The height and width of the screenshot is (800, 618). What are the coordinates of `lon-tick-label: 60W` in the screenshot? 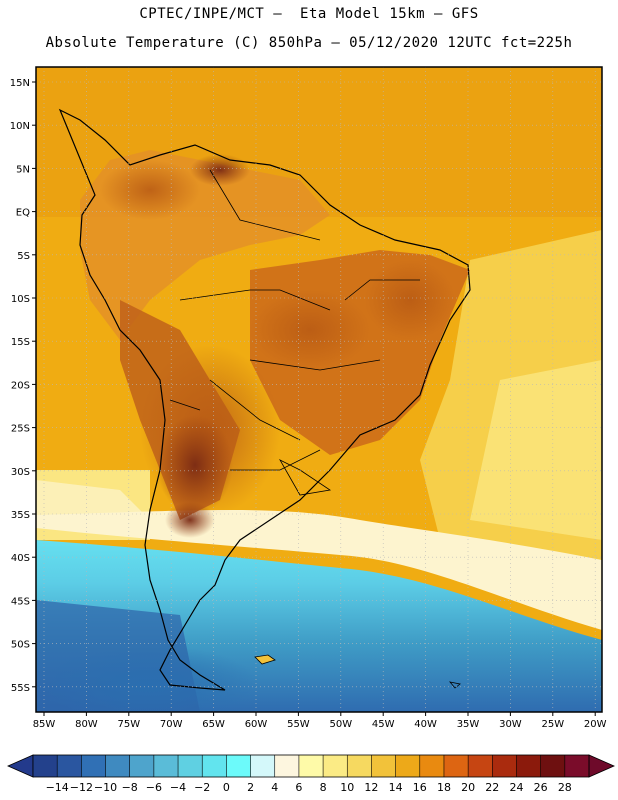 It's located at (256, 724).